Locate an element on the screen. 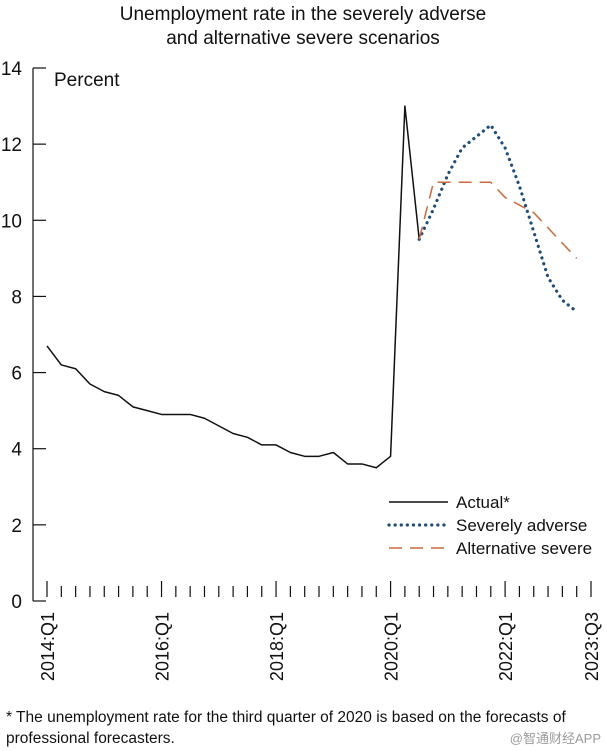 The height and width of the screenshot is (751, 607). y-tick-label: 12 is located at coordinates (11, 145).